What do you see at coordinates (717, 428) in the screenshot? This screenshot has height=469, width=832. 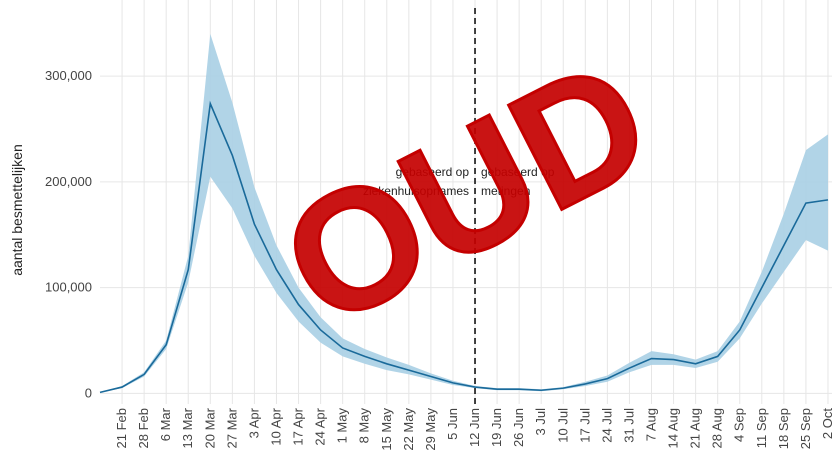 I see `x-tick-label: 28 Aug` at bounding box center [717, 428].